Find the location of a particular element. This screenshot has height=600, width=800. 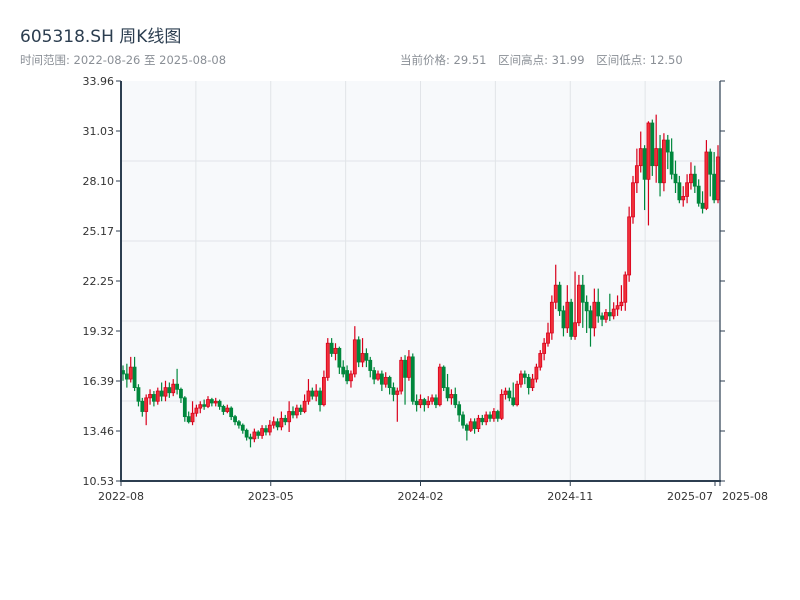

y-tick-label: 33.96 is located at coordinates (99, 81).